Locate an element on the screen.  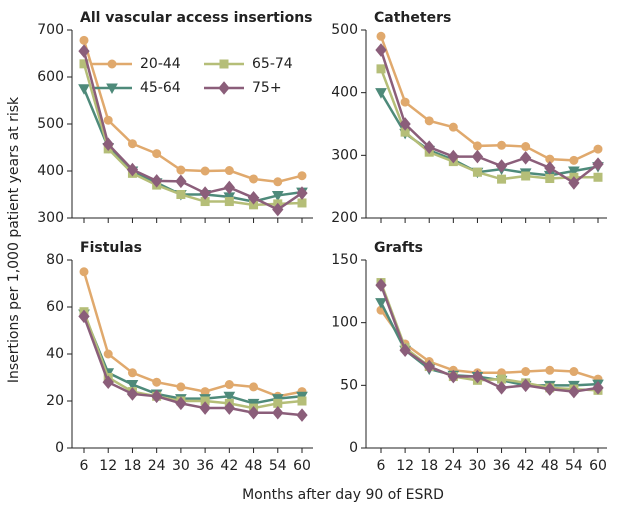
panel-title: Fistulas is located at coordinates (111, 248).